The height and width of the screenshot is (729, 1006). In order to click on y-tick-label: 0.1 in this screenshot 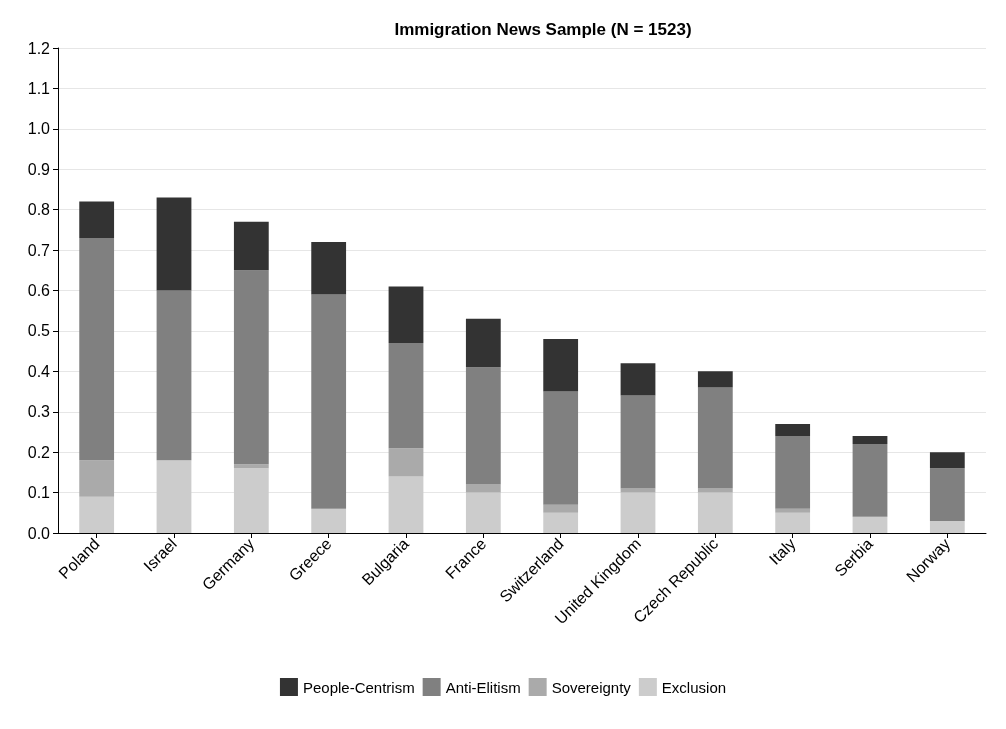, I will do `click(39, 493)`.